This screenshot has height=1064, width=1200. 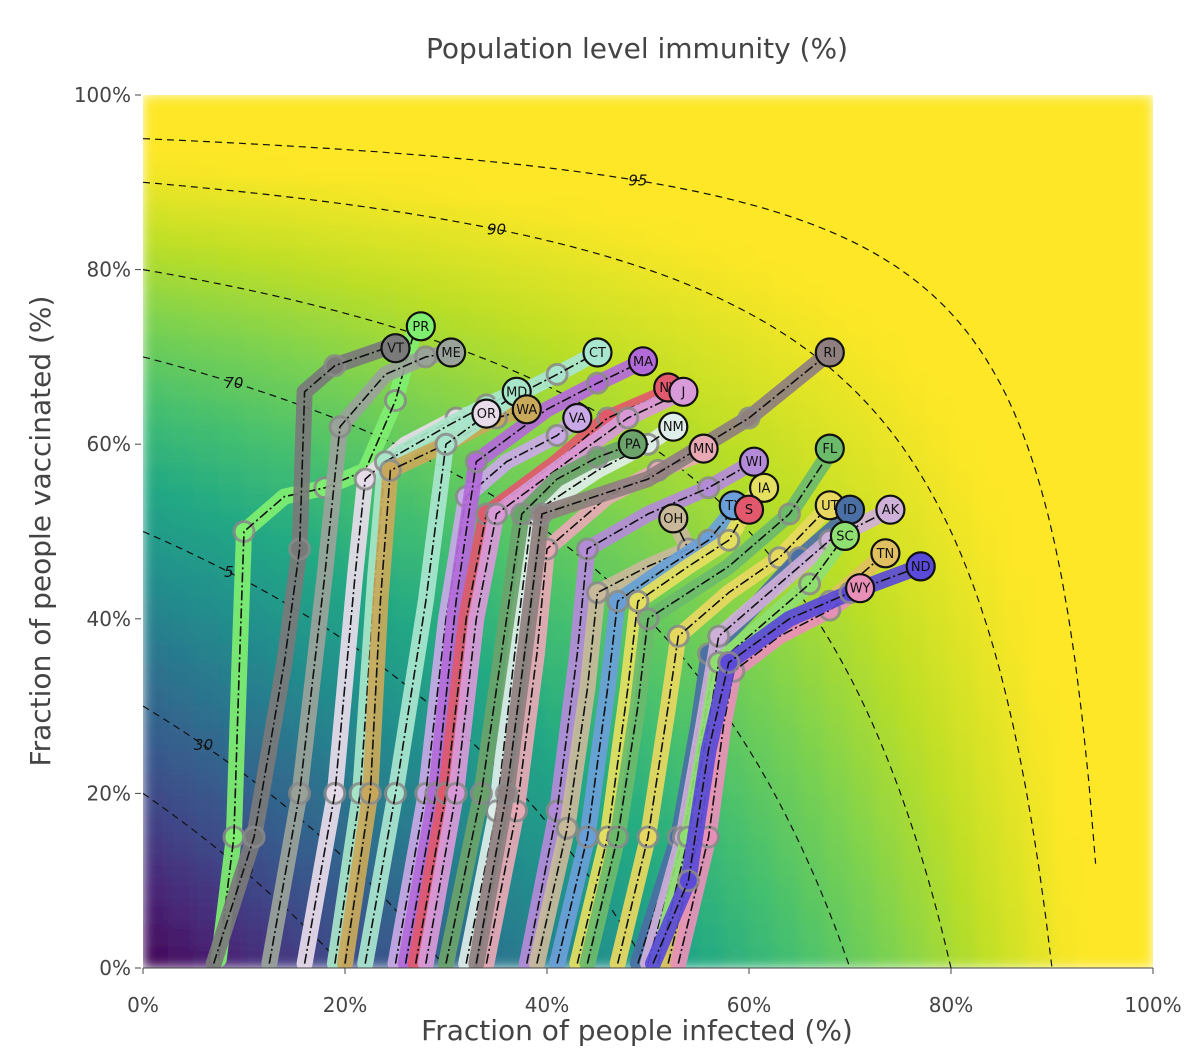 What do you see at coordinates (749, 1005) in the screenshot?
I see `x-tick-label: 60%` at bounding box center [749, 1005].